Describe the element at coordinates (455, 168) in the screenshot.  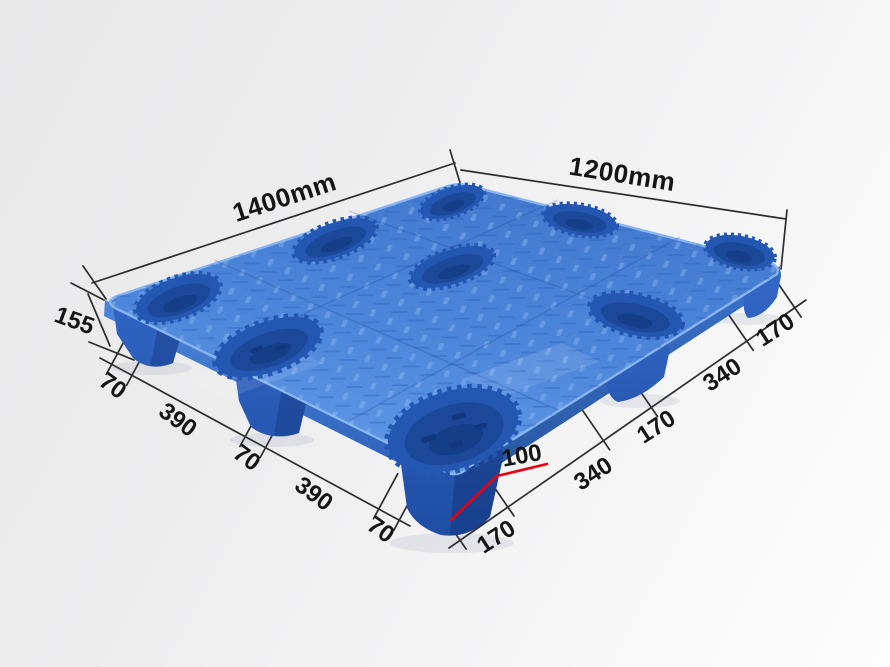
I see `dim-ext-top-corner` at that location.